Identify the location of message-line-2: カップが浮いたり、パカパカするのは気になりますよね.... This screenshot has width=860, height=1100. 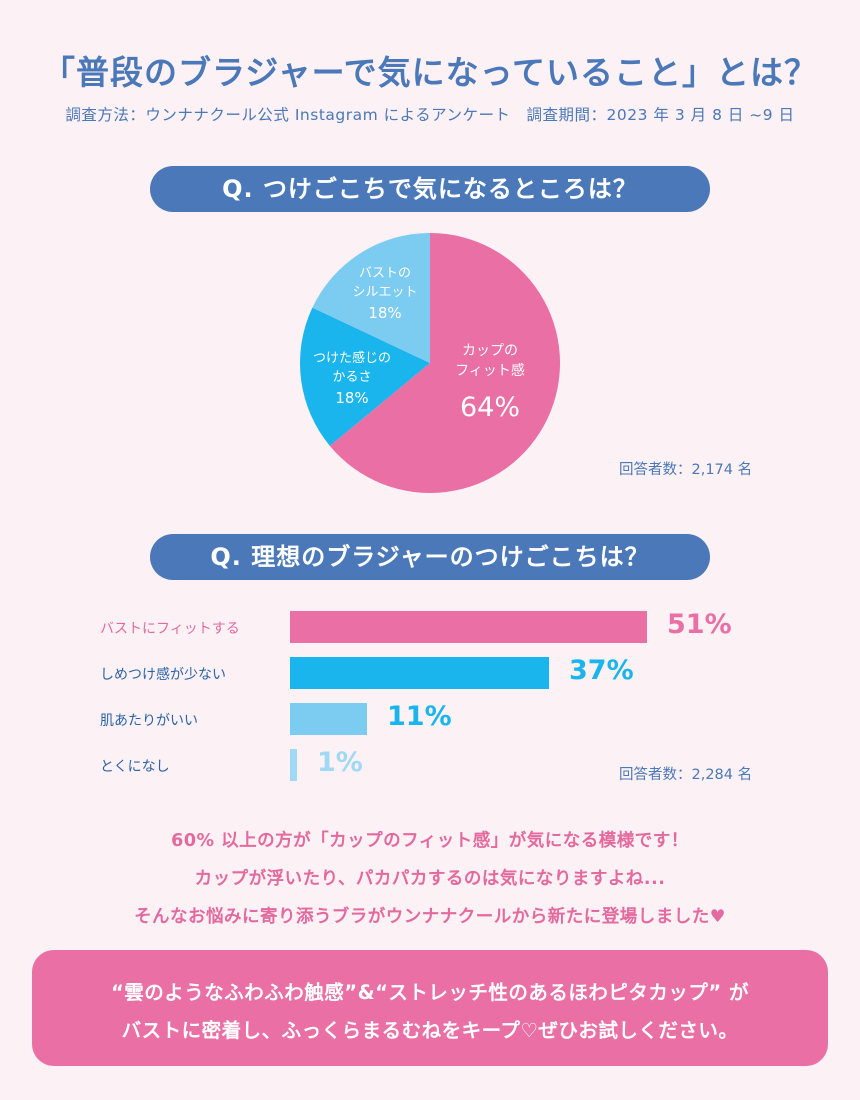
(430, 879).